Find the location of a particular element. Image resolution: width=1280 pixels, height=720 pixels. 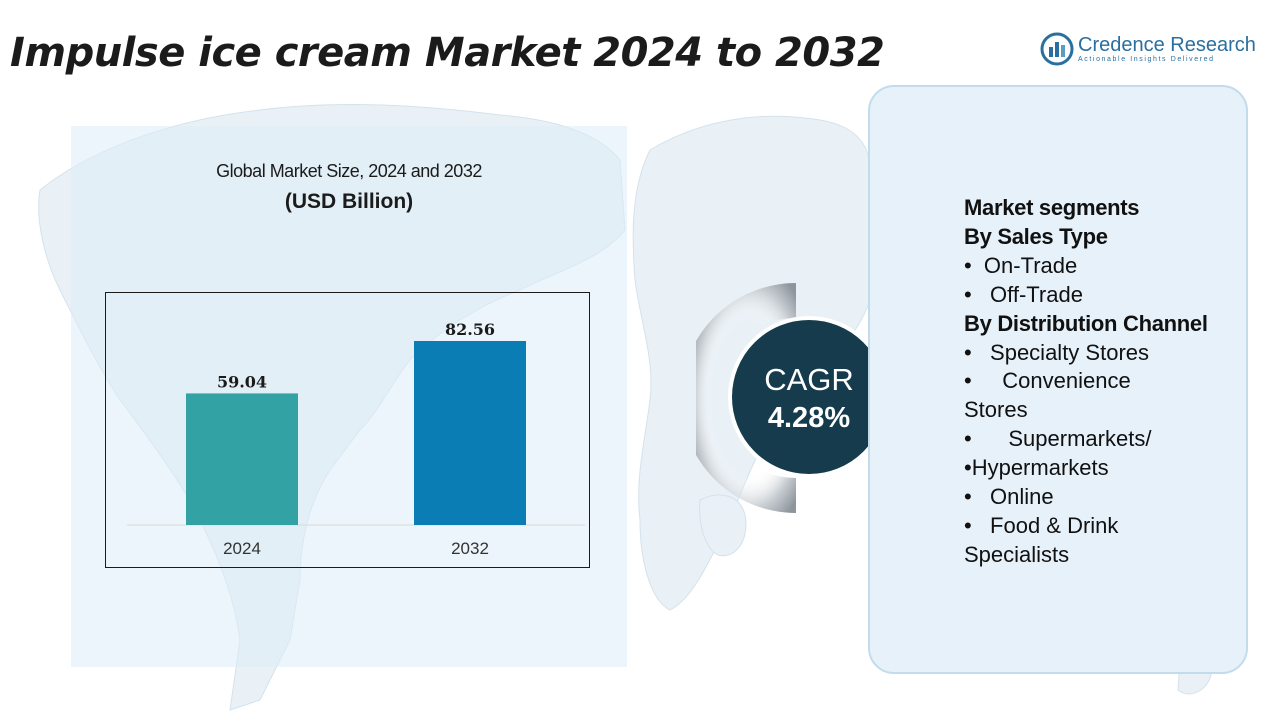

cagr-label: CAGR is located at coordinates (809, 379).